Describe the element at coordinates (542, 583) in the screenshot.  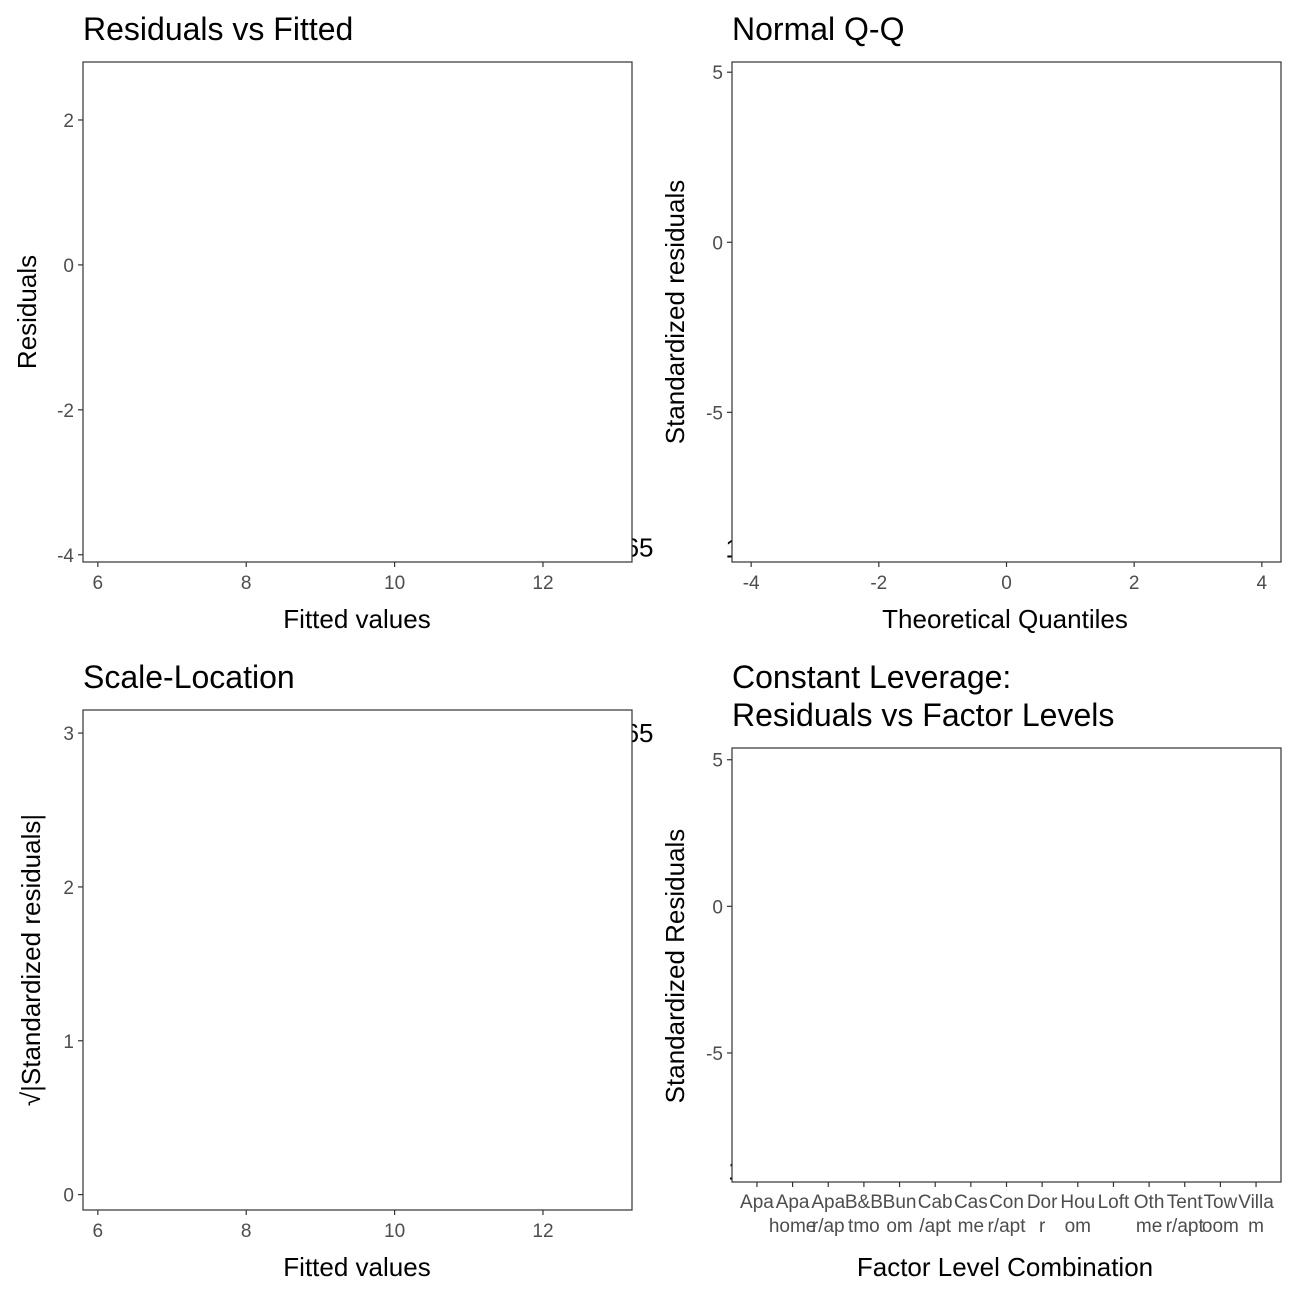
I see `rvf-xtick-label: 12` at that location.